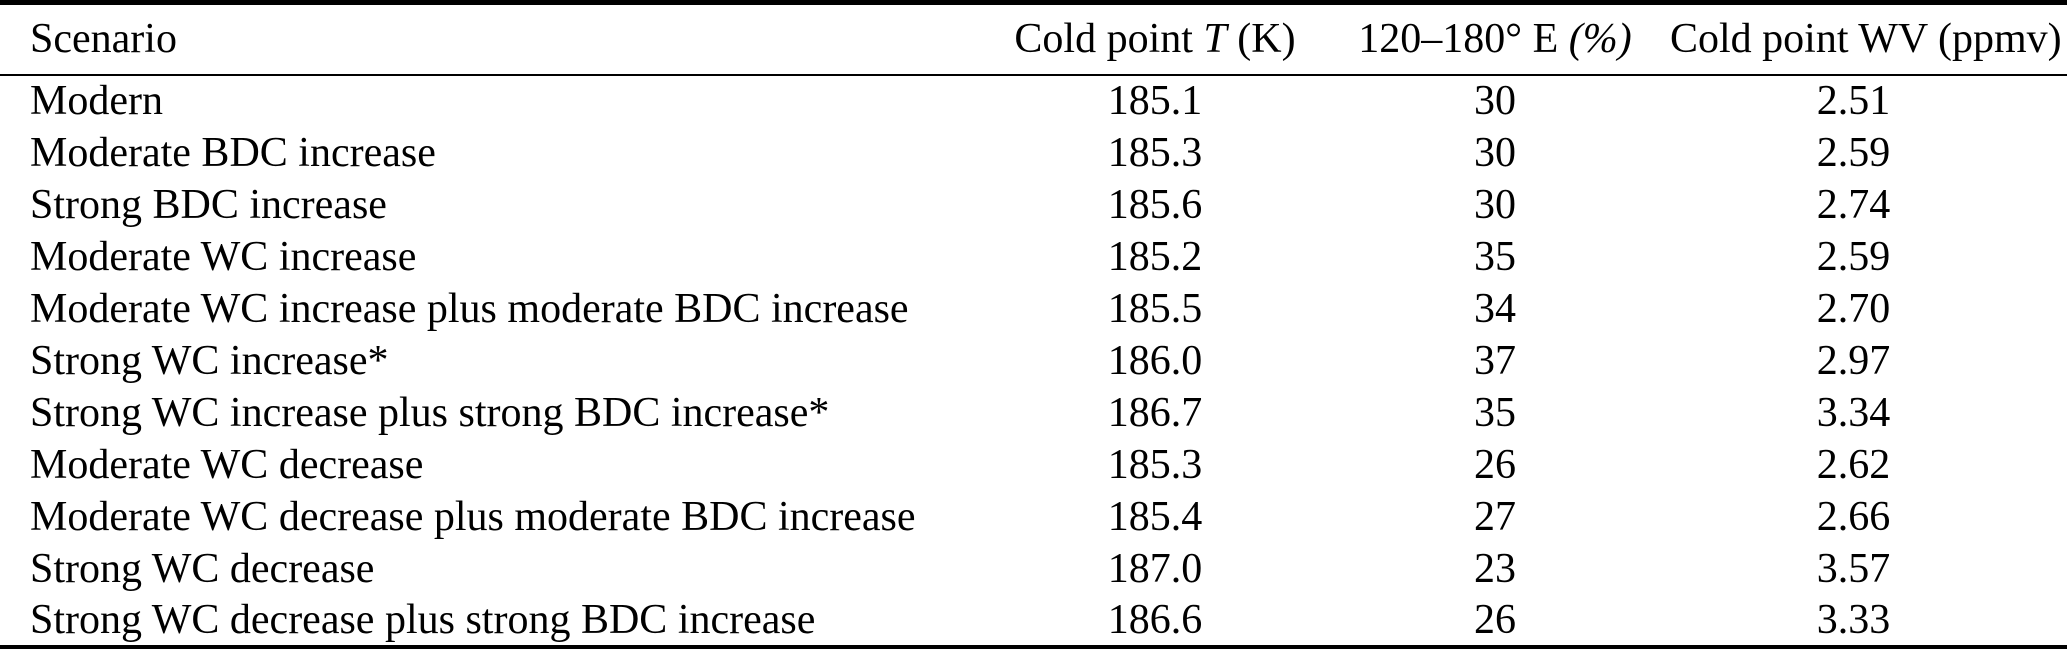 The height and width of the screenshot is (657, 2067). I want to click on region-percent-cell: 23, so click(1495, 568).